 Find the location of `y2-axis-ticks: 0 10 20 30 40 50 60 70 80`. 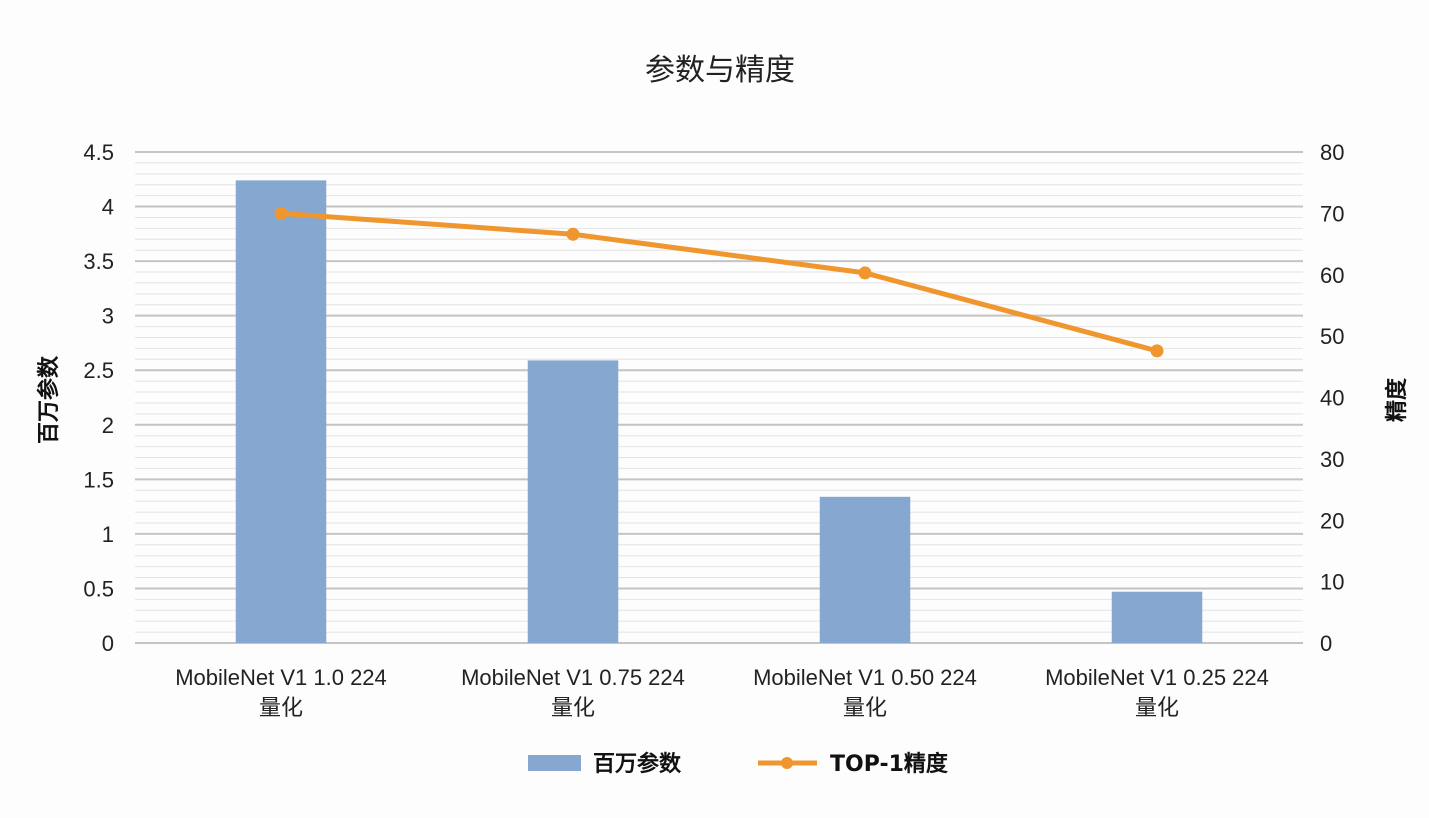

y2-axis-ticks: 0 10 20 30 40 50 60 70 80 is located at coordinates (1332, 398).